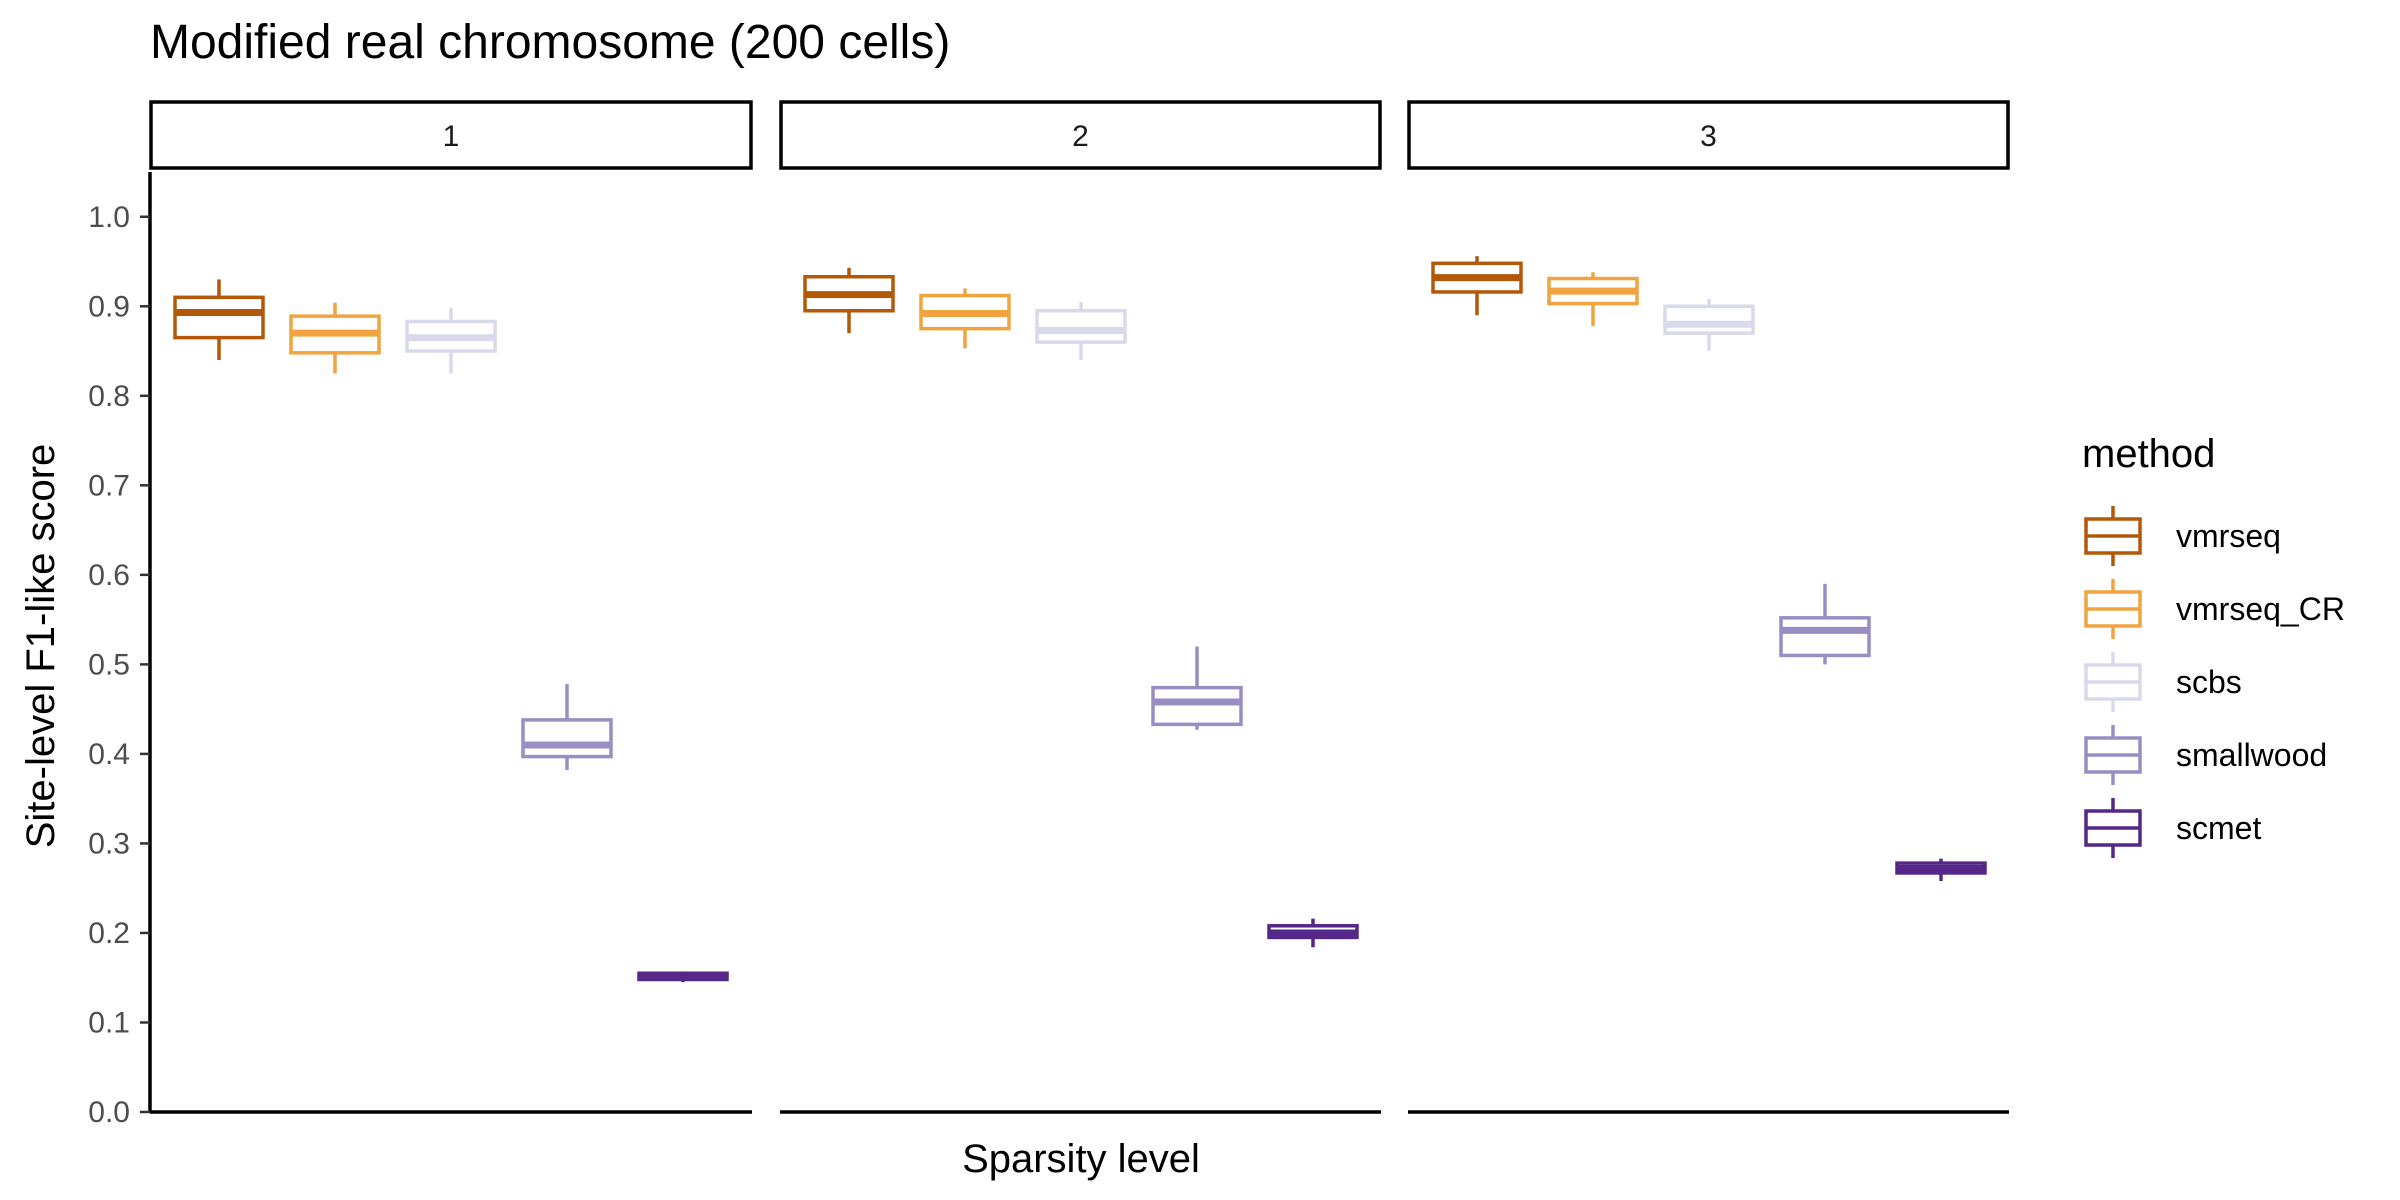 The height and width of the screenshot is (1200, 2400). Describe the element at coordinates (2163, 682) in the screenshot. I see `legend-item-scbs: scbs` at that location.